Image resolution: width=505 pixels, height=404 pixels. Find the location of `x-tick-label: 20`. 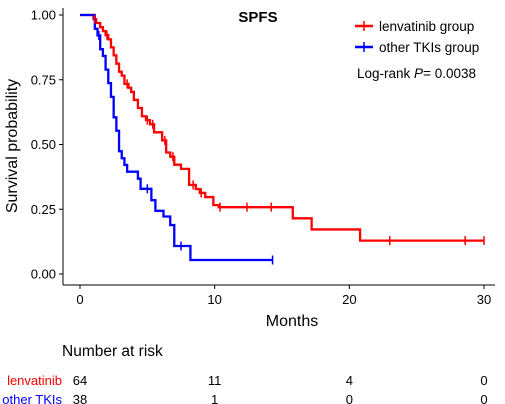

x-tick-label: 20 is located at coordinates (349, 299).